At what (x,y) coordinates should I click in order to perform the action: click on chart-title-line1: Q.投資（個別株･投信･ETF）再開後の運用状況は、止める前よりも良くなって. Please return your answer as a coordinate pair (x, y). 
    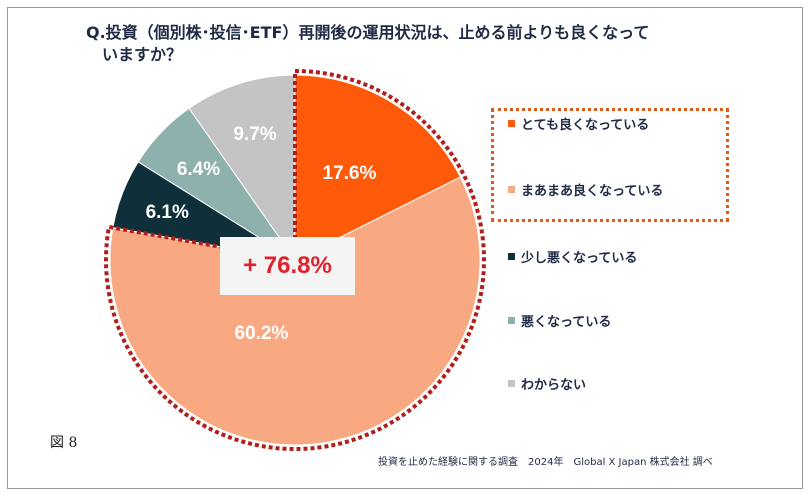
    Looking at the image, I should click on (368, 32).